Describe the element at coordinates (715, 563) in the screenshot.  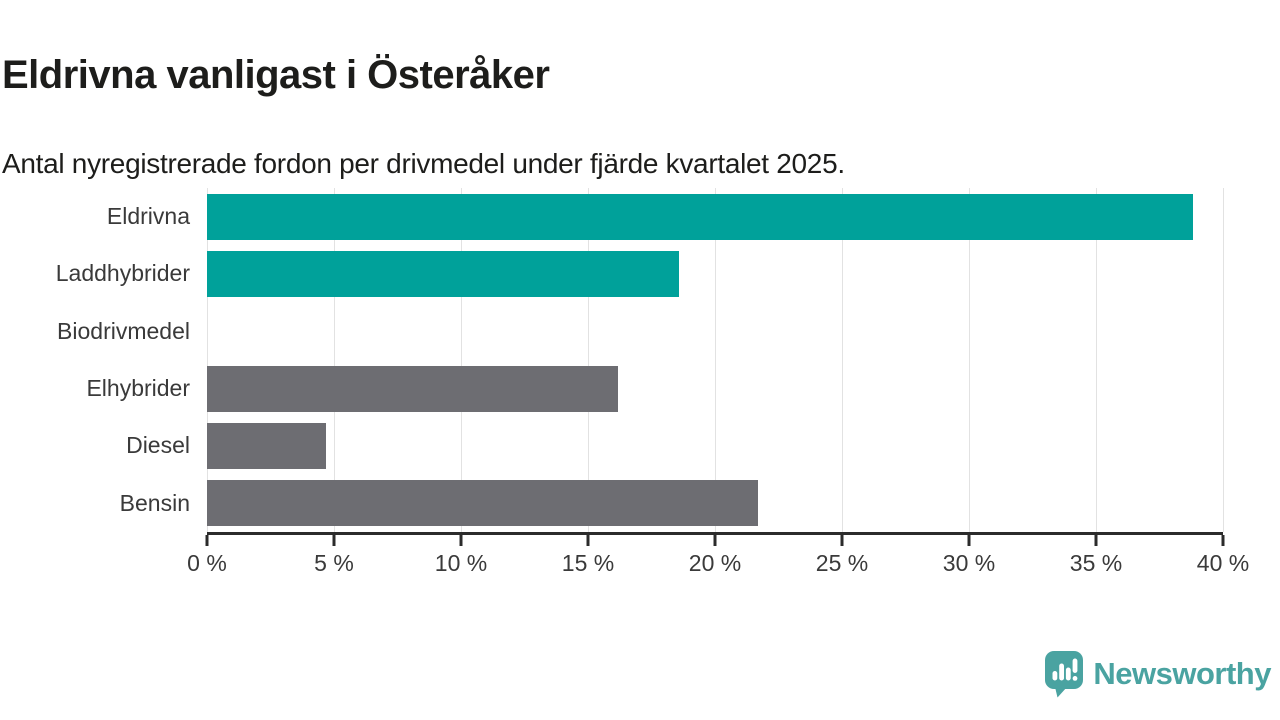
I see `axis-tick-label: 20 %` at that location.